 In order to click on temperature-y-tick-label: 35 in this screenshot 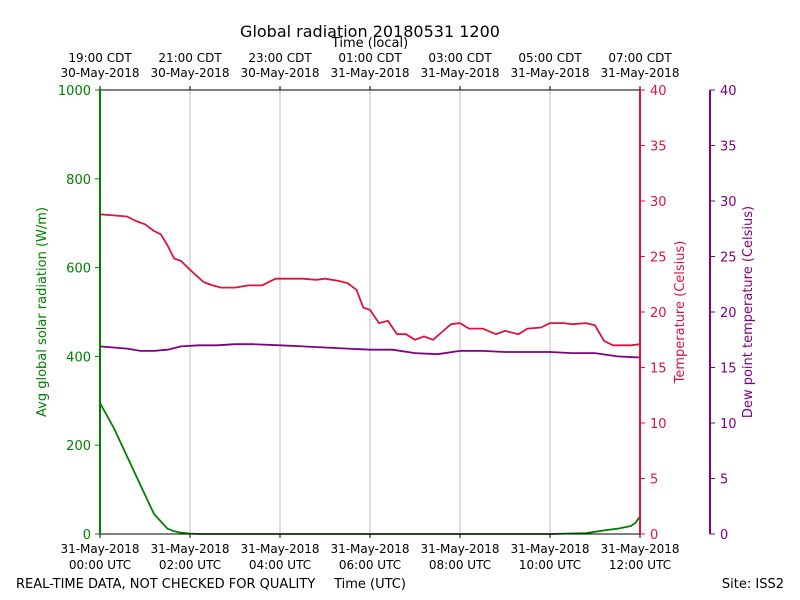, I will do `click(658, 147)`.